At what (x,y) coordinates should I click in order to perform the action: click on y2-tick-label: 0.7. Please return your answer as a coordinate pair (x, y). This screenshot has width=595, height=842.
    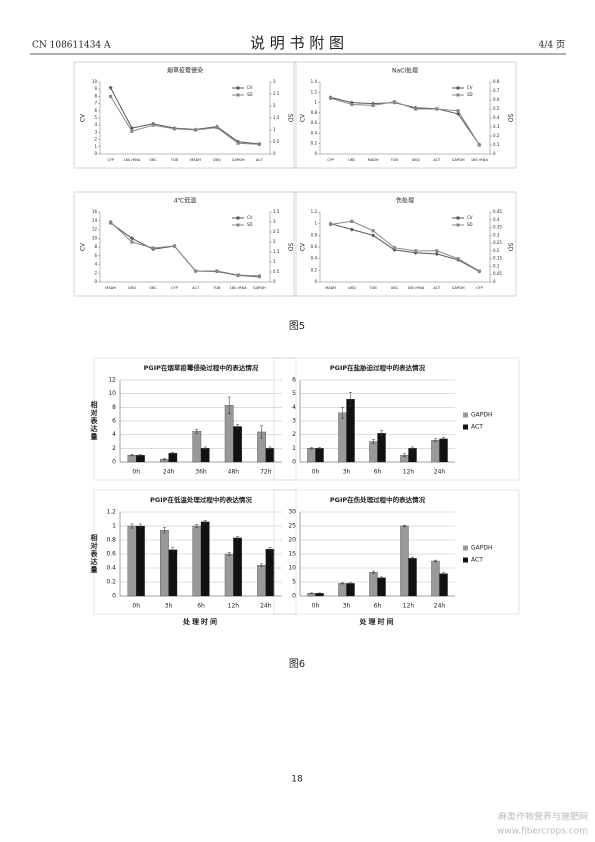
    Looking at the image, I should click on (496, 90).